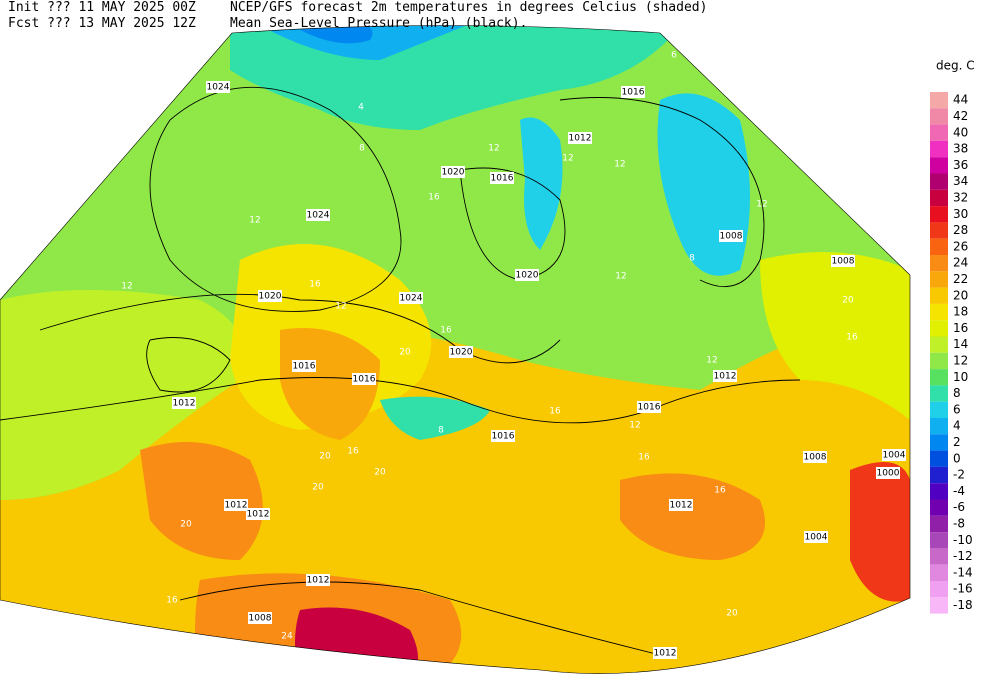 Image resolution: width=1000 pixels, height=684 pixels. Describe the element at coordinates (960, 181) in the screenshot. I see `legend-label: 34` at that location.